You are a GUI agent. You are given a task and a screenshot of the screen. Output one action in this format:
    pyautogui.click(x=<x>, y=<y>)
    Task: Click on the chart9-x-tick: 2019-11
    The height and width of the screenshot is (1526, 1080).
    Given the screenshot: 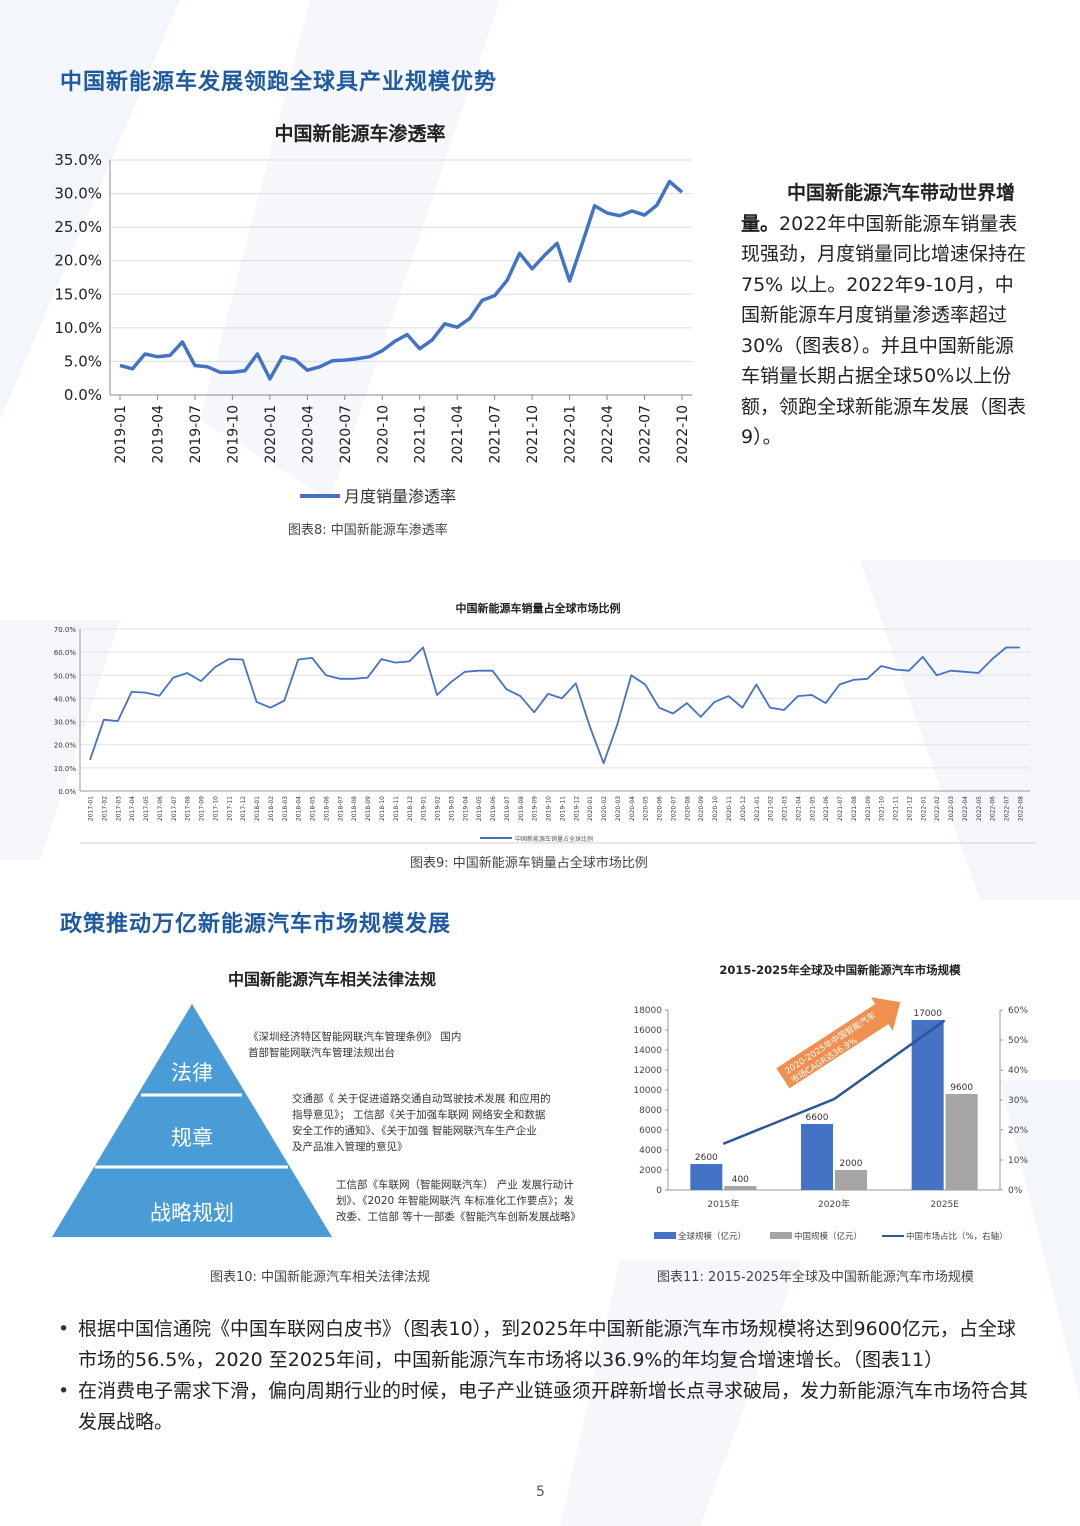 What is the action you would take?
    pyautogui.click(x=562, y=808)
    